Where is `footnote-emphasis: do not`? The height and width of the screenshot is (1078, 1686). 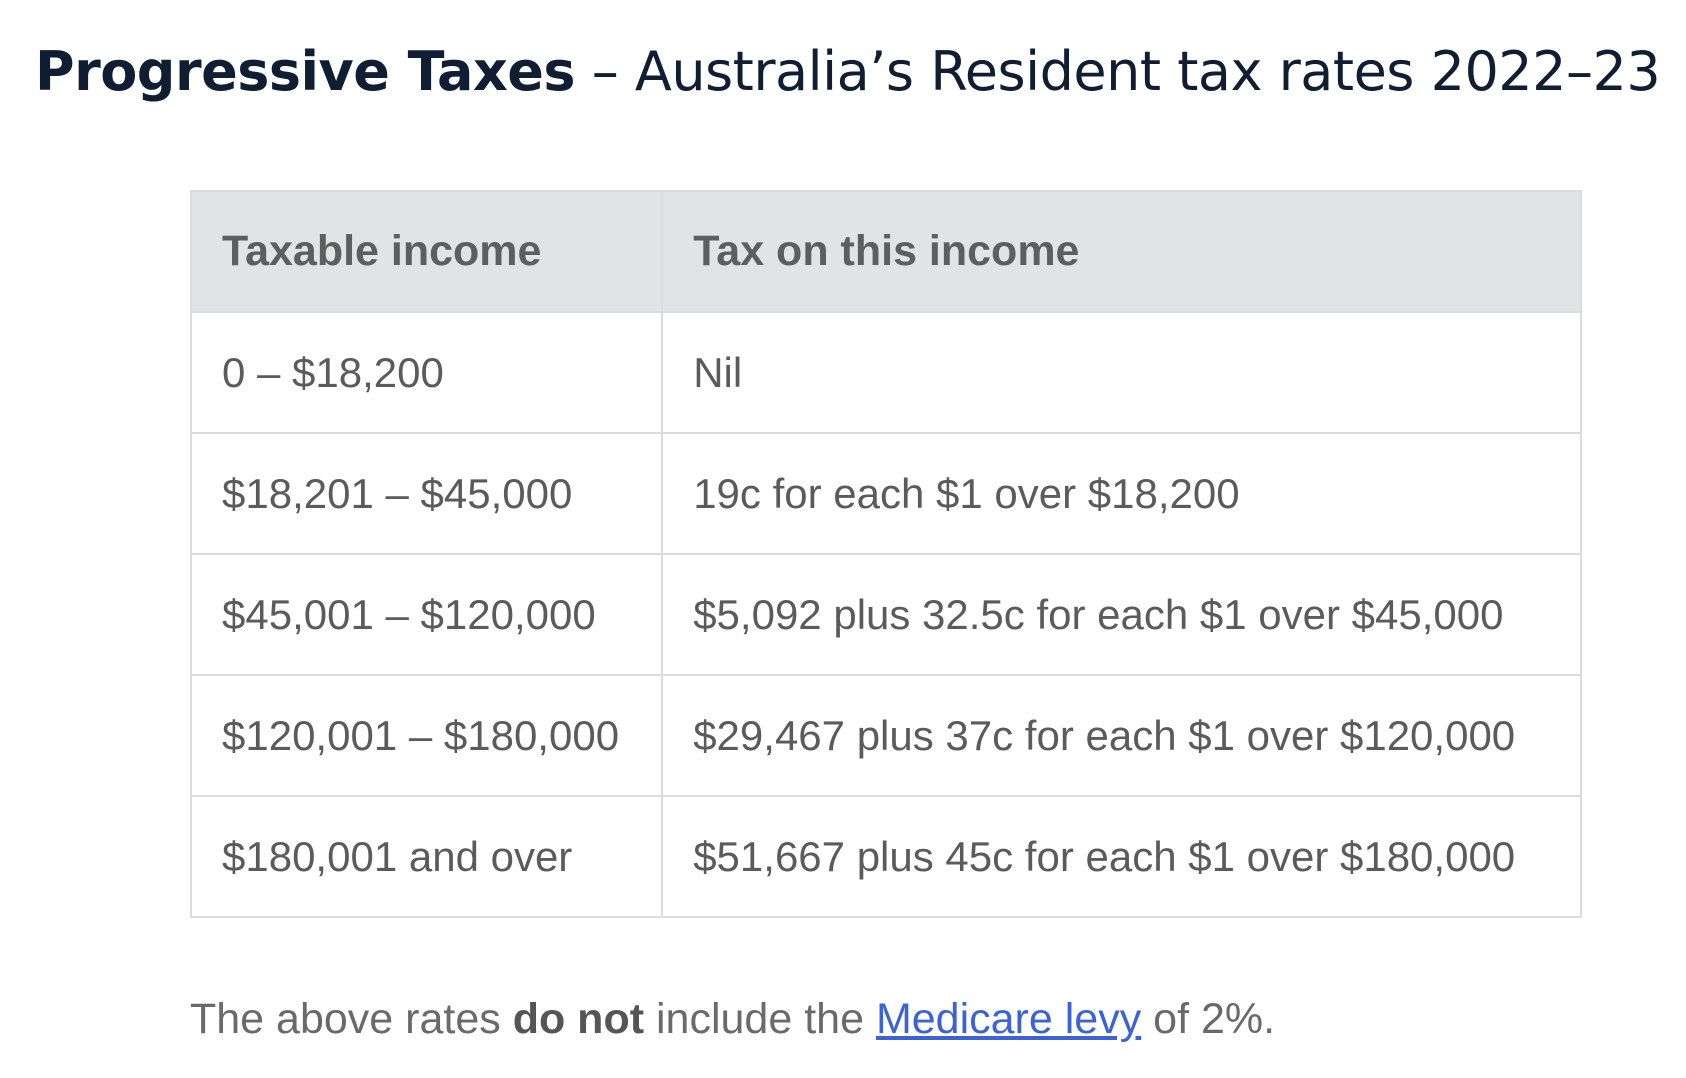 footnote-emphasis: do not is located at coordinates (578, 1019).